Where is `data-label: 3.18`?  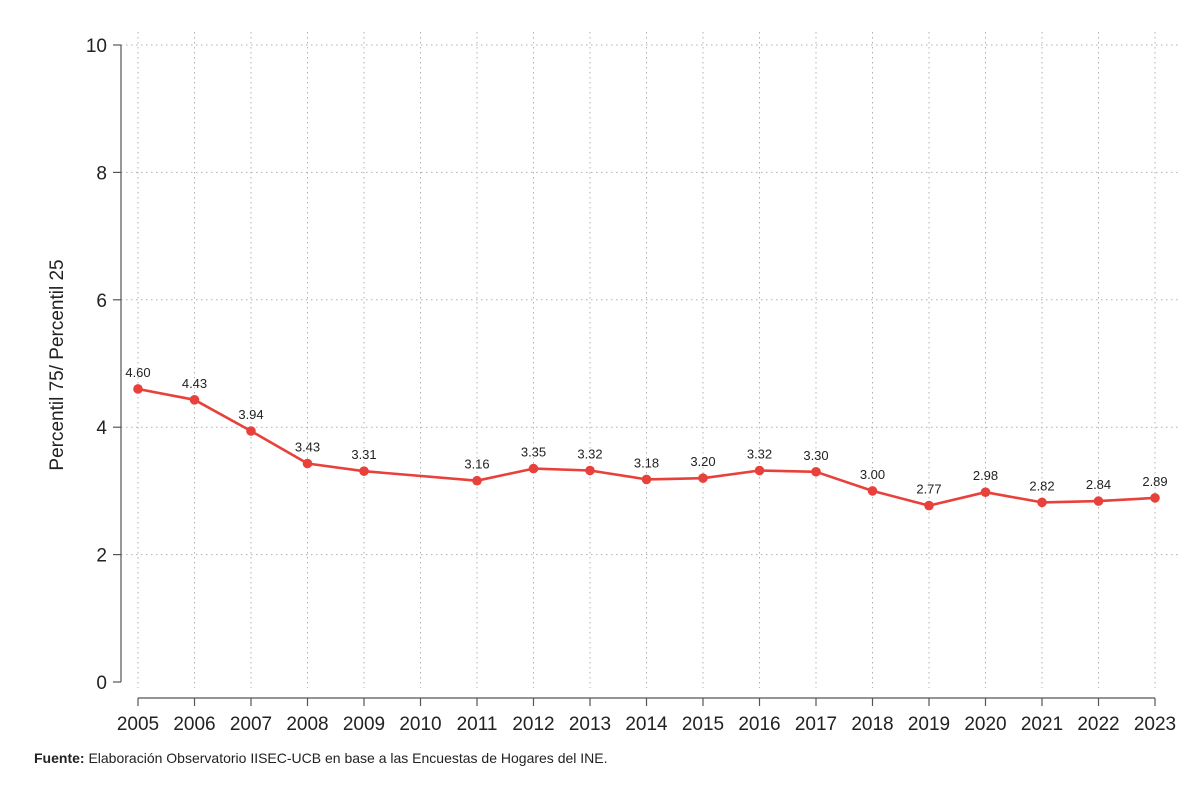
data-label: 3.18 is located at coordinates (646, 462).